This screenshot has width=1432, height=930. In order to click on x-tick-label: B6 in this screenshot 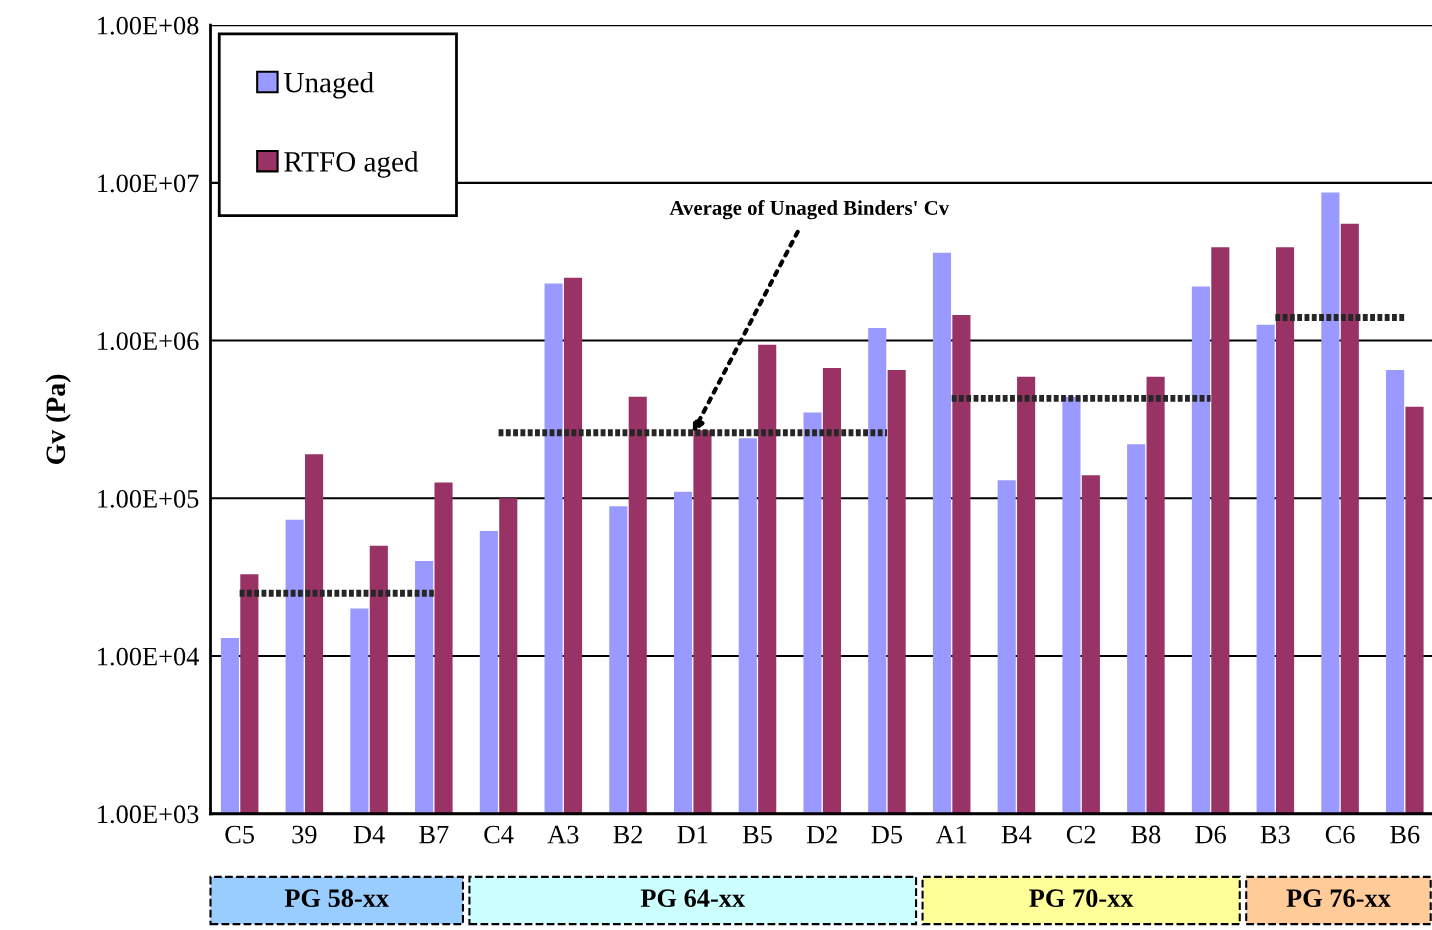, I will do `click(1405, 834)`.